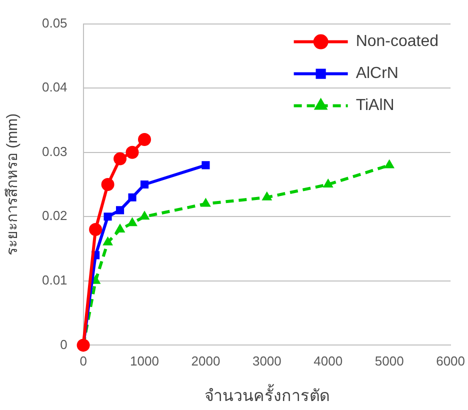 The height and width of the screenshot is (410, 468). I want to click on y-tick-label: 0.01, so click(55, 280).